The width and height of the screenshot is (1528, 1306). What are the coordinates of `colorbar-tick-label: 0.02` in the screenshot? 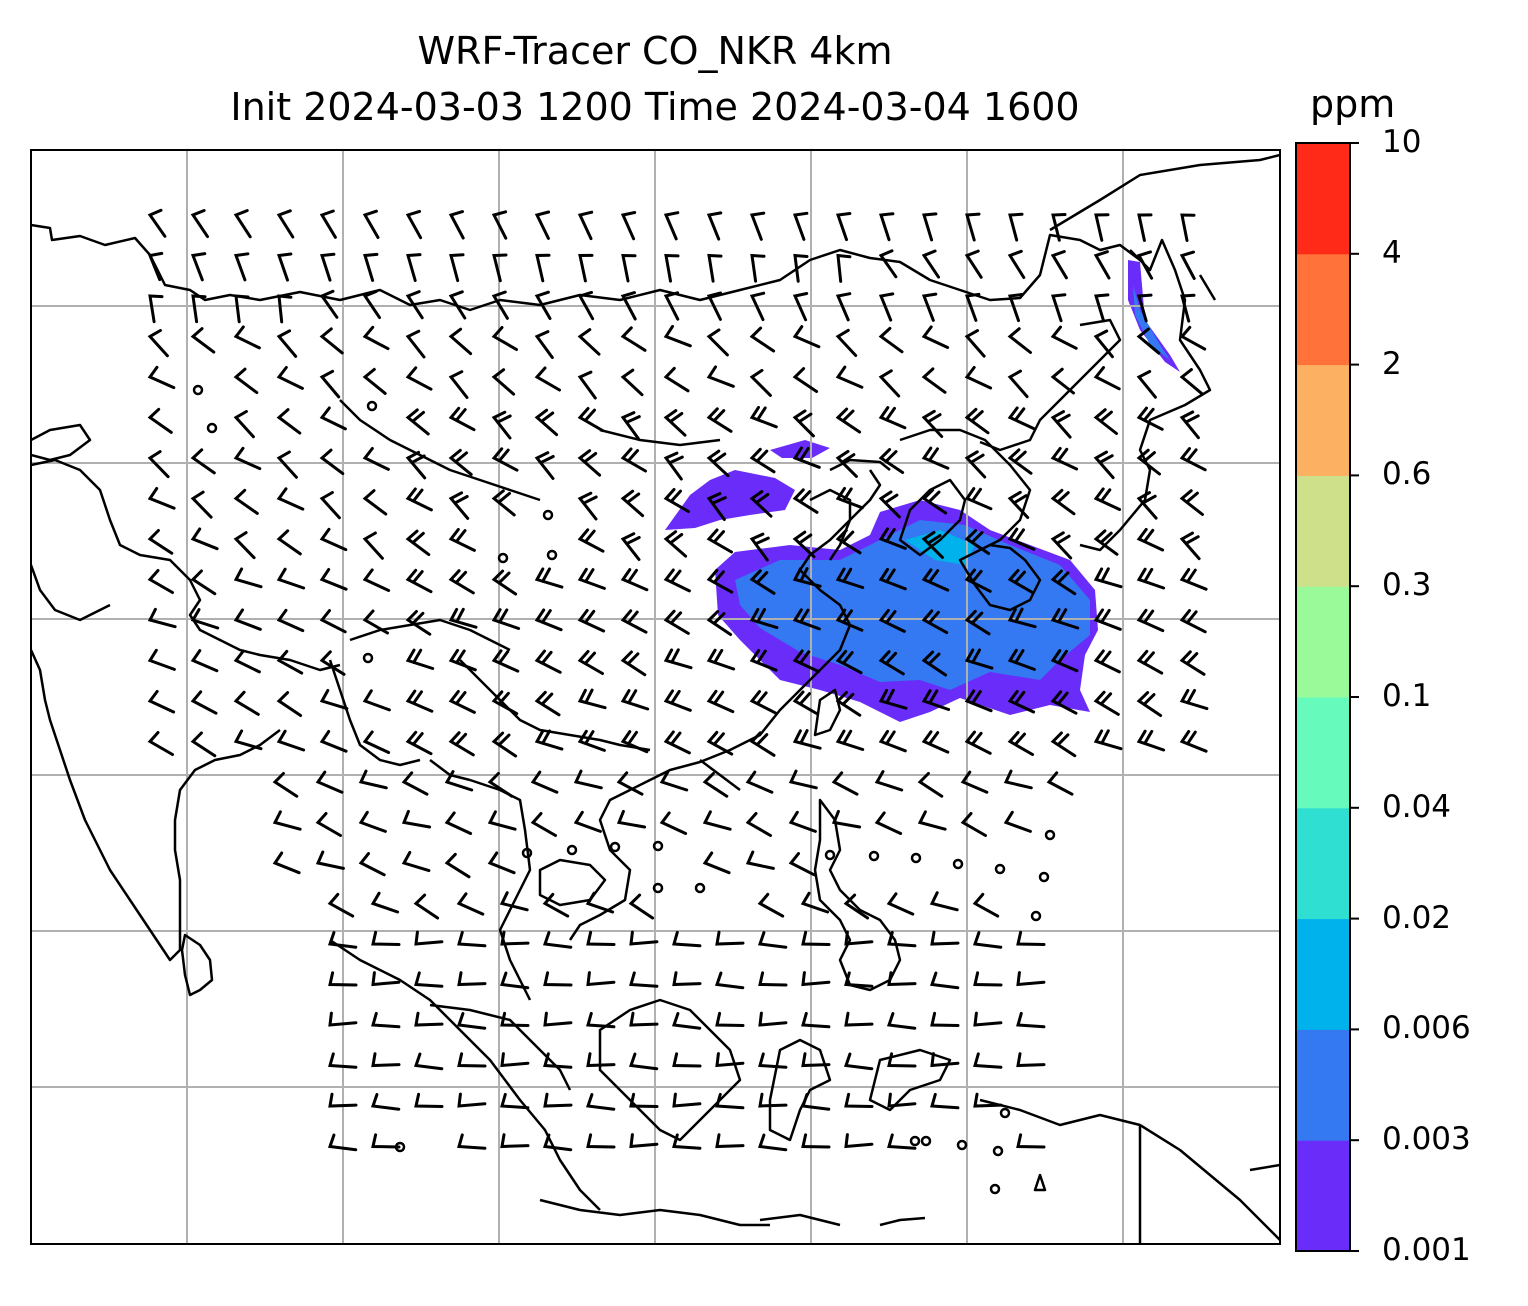 It's located at (1417, 917).